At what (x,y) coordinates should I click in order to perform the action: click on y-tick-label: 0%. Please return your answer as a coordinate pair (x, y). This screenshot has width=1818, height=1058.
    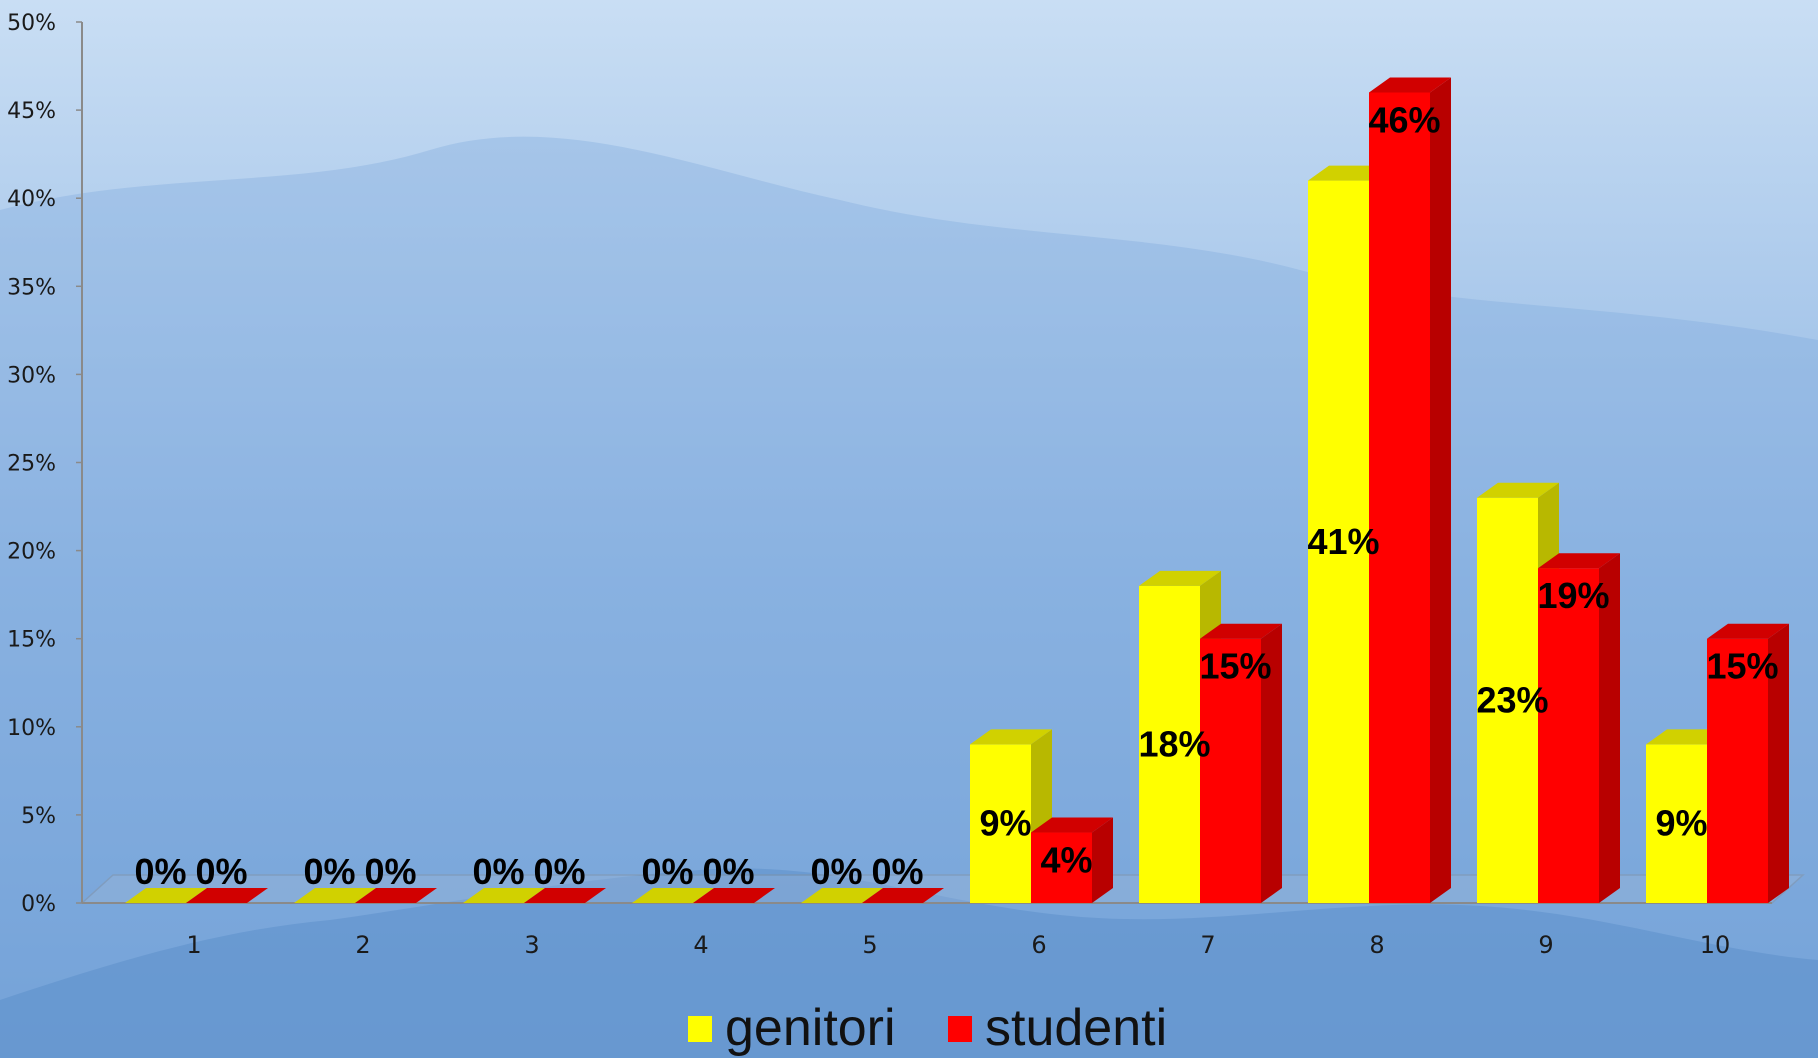
    Looking at the image, I should click on (38, 904).